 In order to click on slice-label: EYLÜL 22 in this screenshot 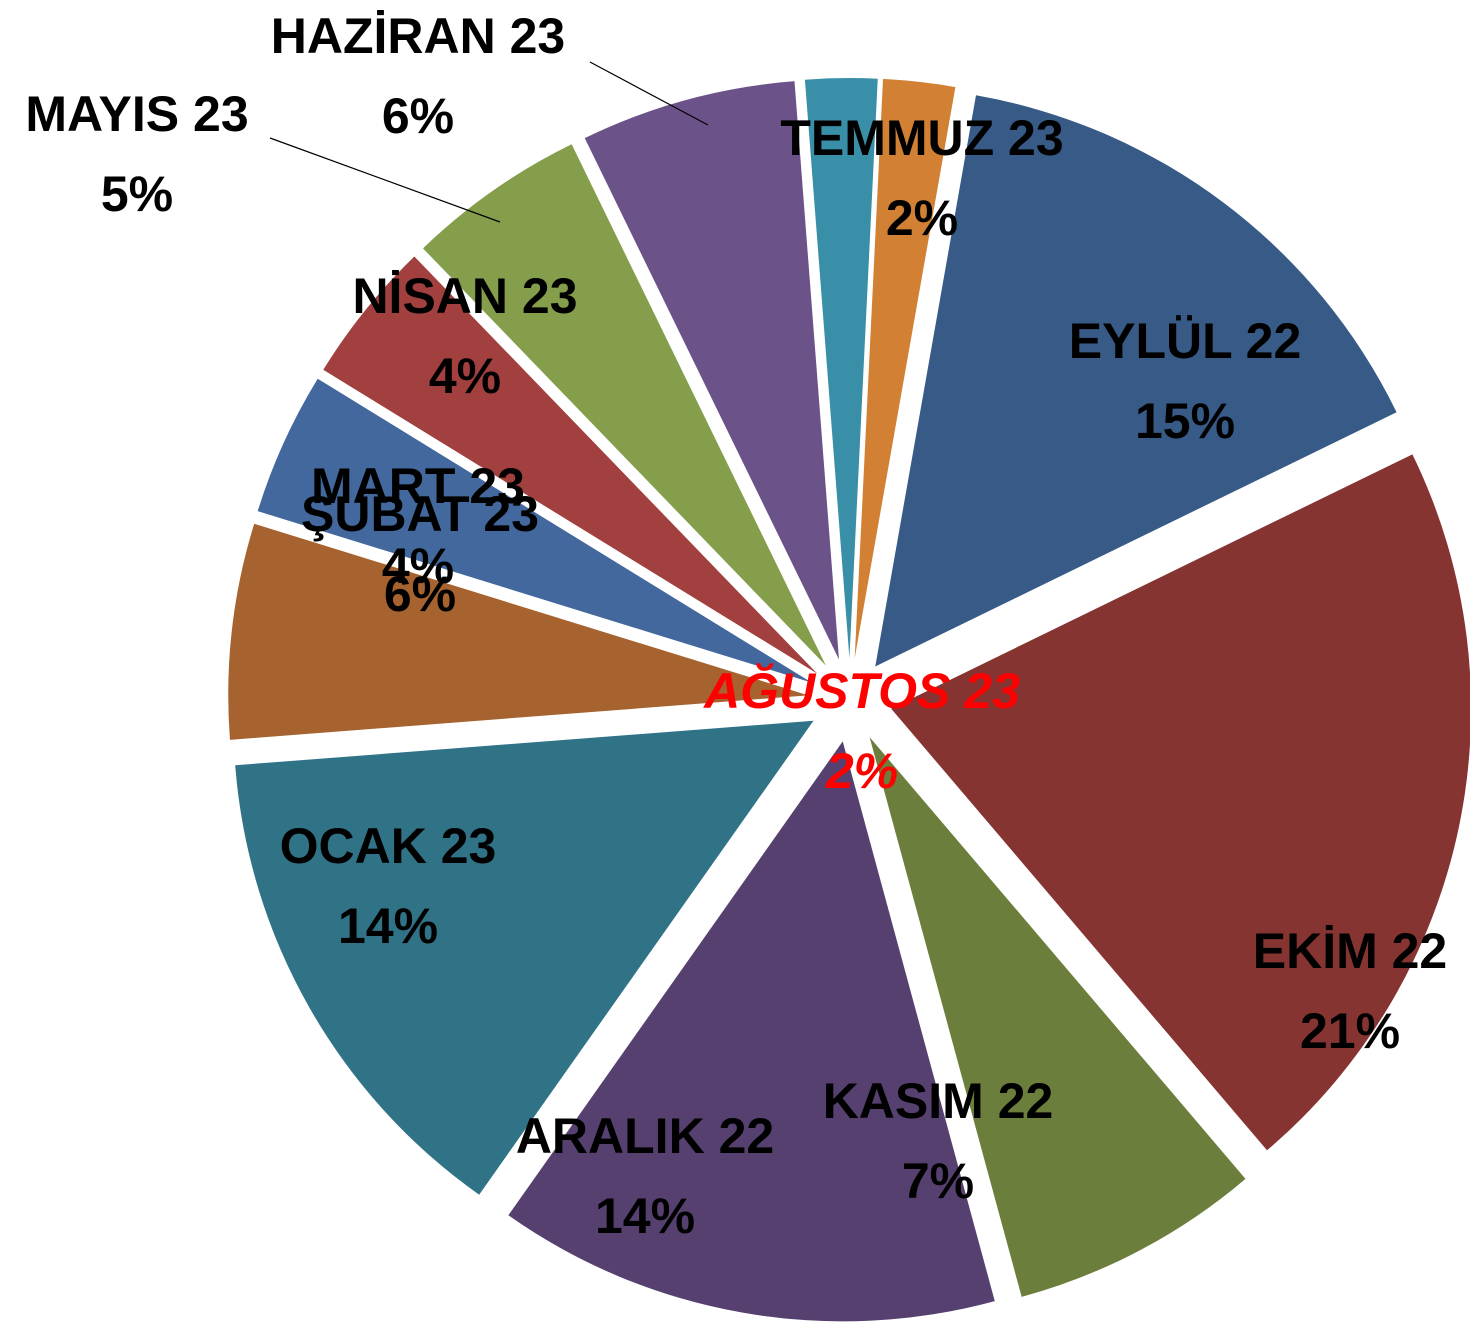, I will do `click(1185, 341)`.